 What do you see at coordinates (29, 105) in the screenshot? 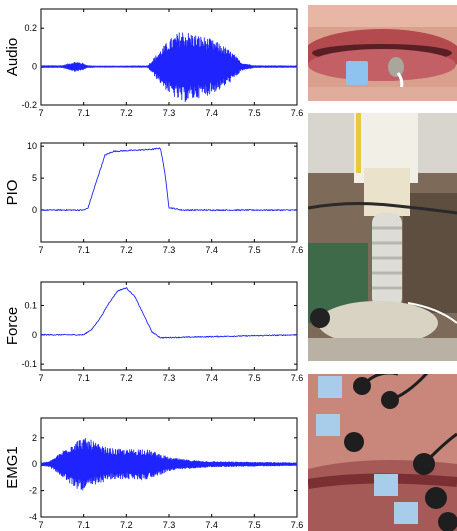
I see `y-tick-label: -0.2` at bounding box center [29, 105].